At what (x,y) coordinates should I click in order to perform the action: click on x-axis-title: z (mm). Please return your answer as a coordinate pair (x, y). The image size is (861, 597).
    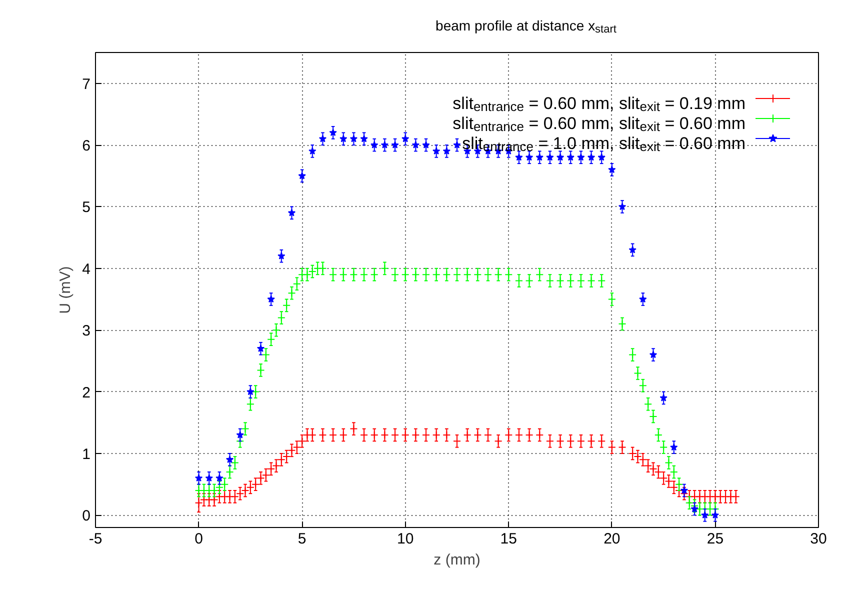
    Looking at the image, I should click on (457, 560).